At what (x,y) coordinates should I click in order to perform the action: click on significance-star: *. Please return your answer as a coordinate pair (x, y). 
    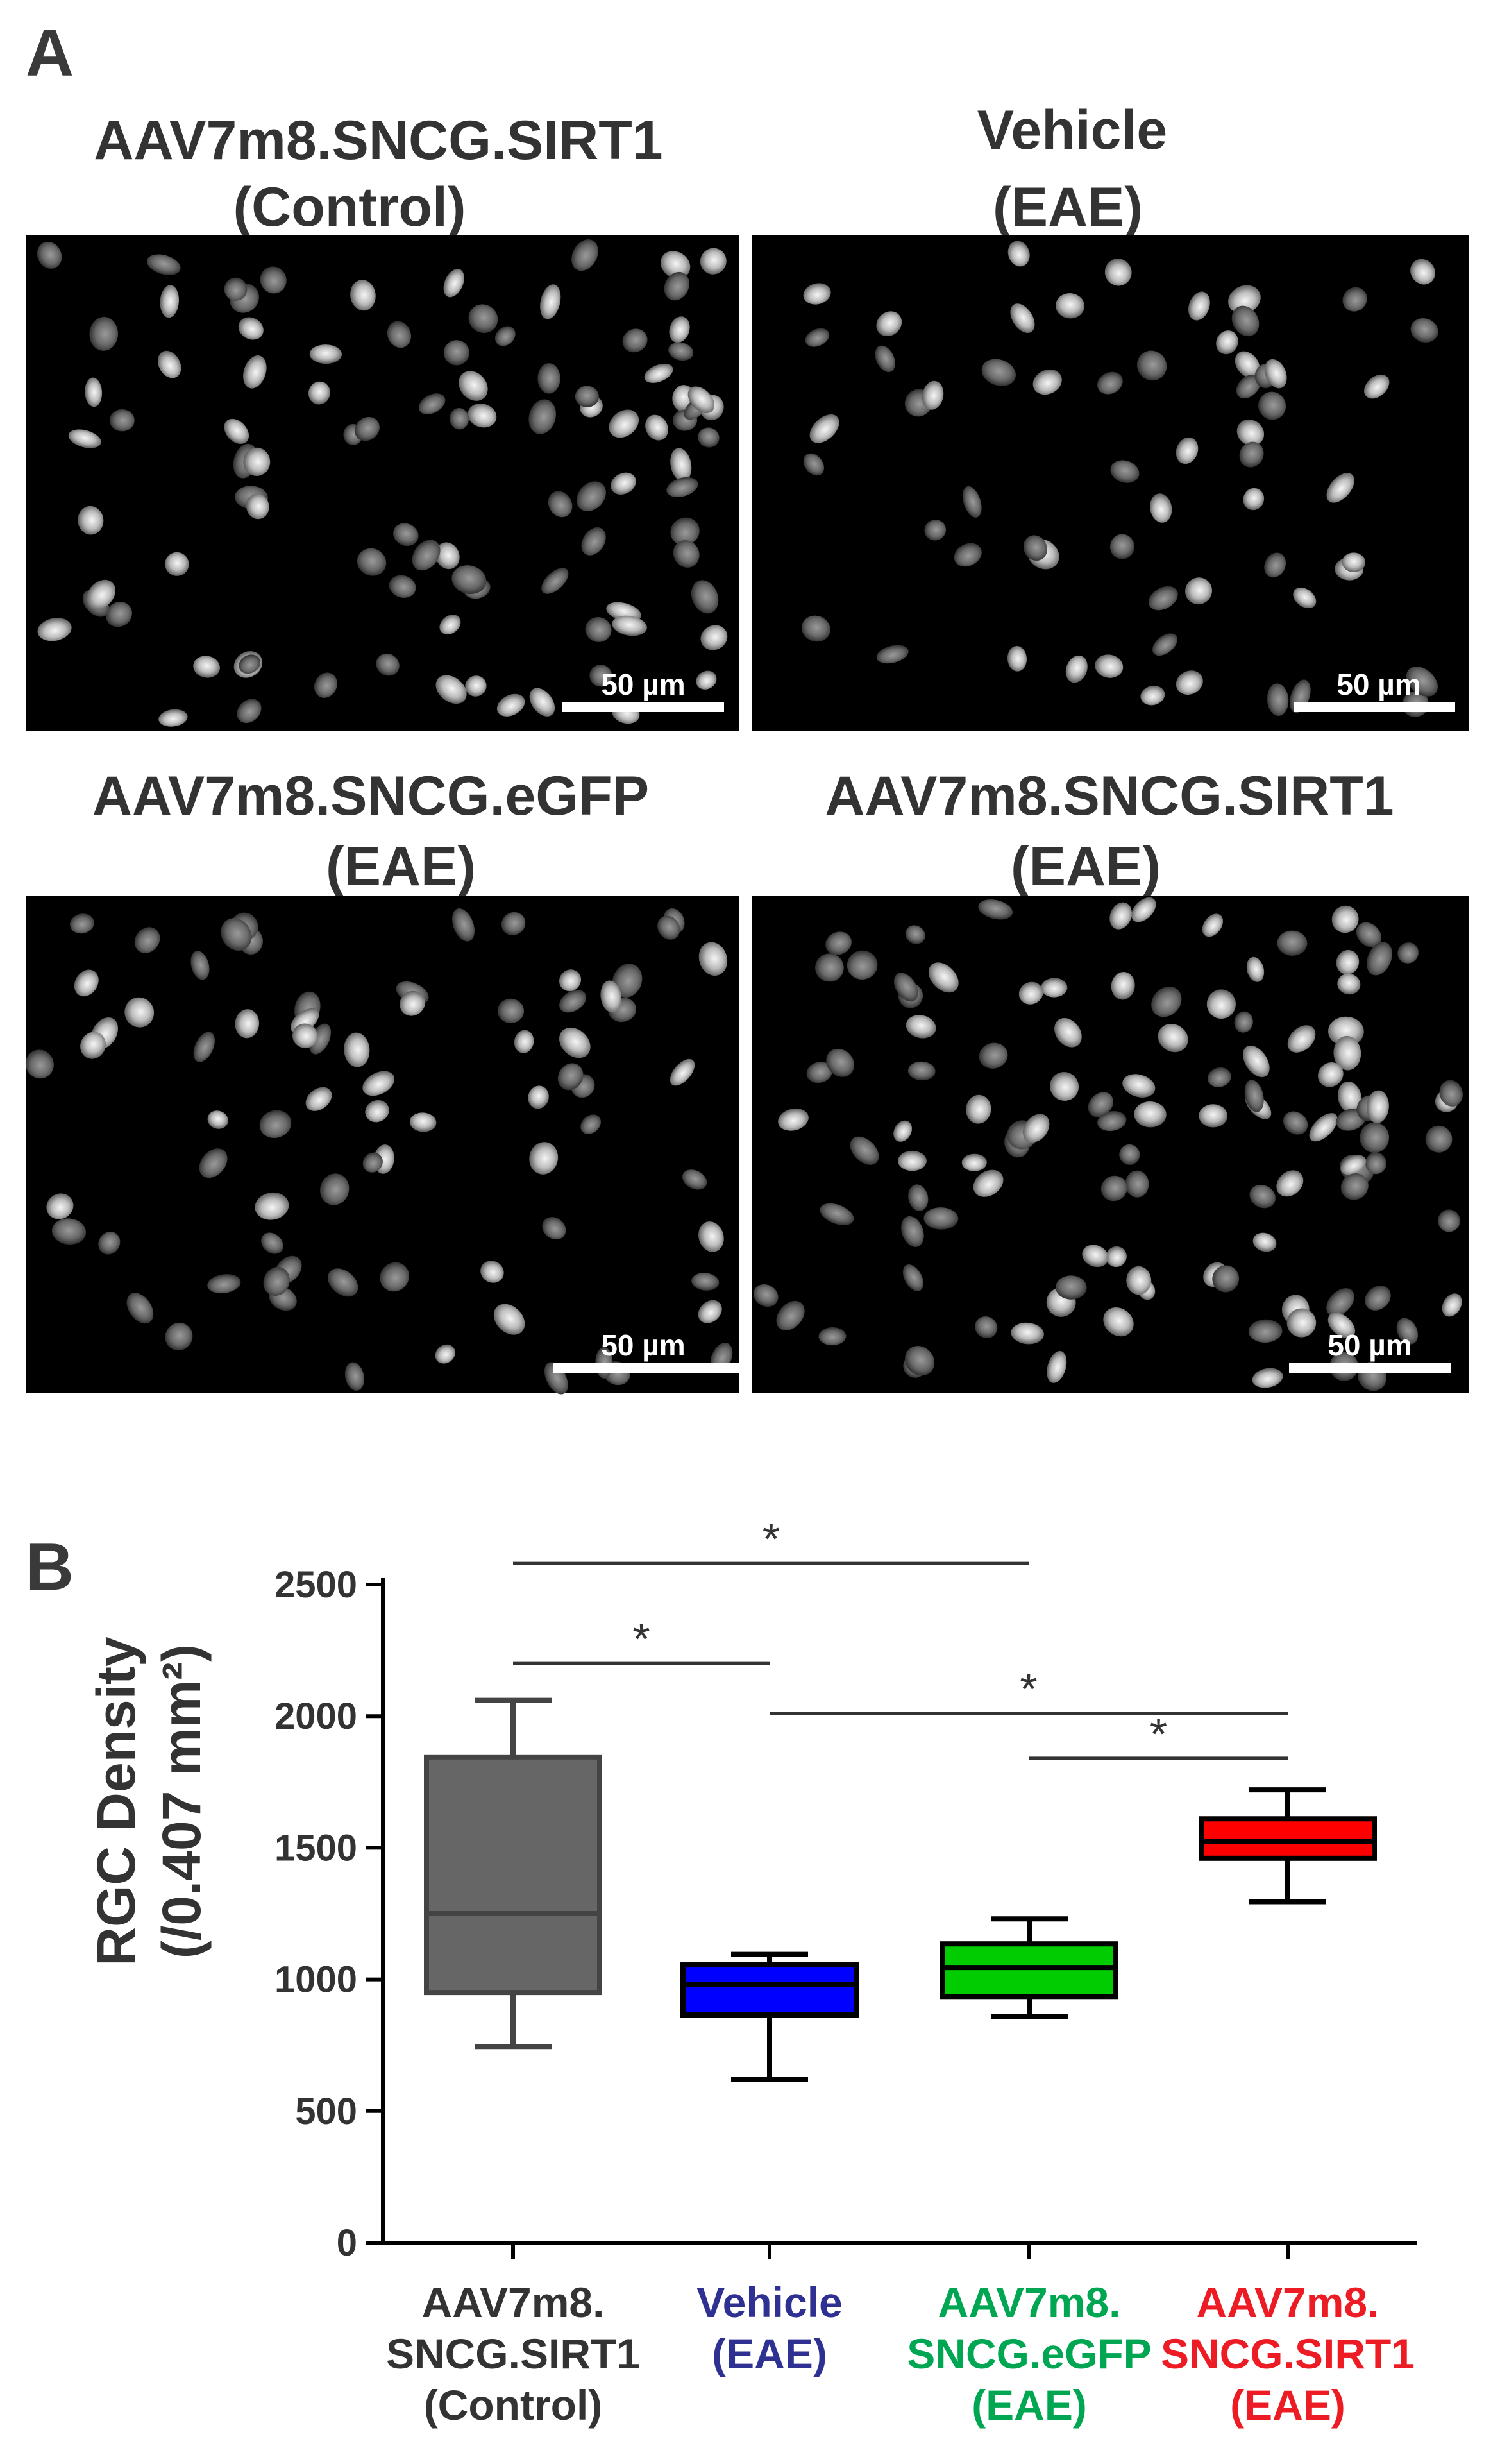
    Looking at the image, I should click on (641, 1639).